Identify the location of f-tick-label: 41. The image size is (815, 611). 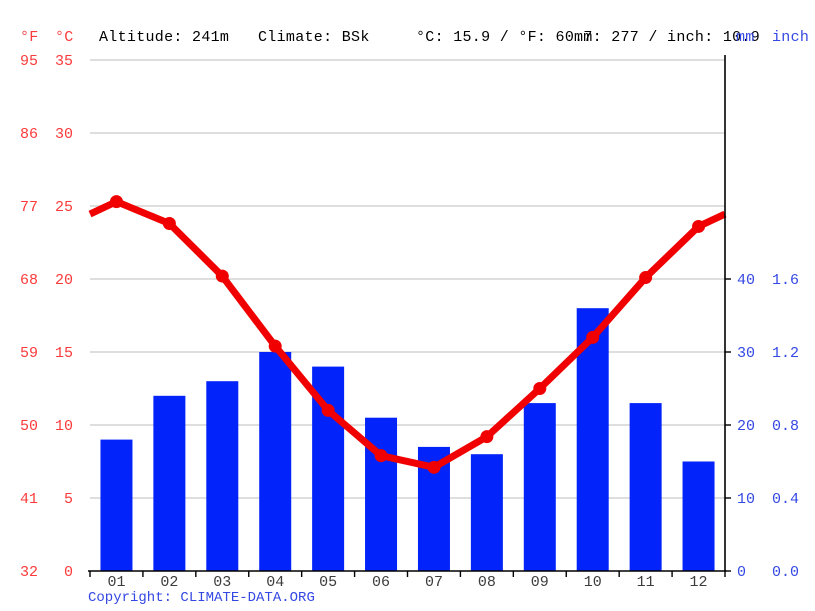
(29, 499).